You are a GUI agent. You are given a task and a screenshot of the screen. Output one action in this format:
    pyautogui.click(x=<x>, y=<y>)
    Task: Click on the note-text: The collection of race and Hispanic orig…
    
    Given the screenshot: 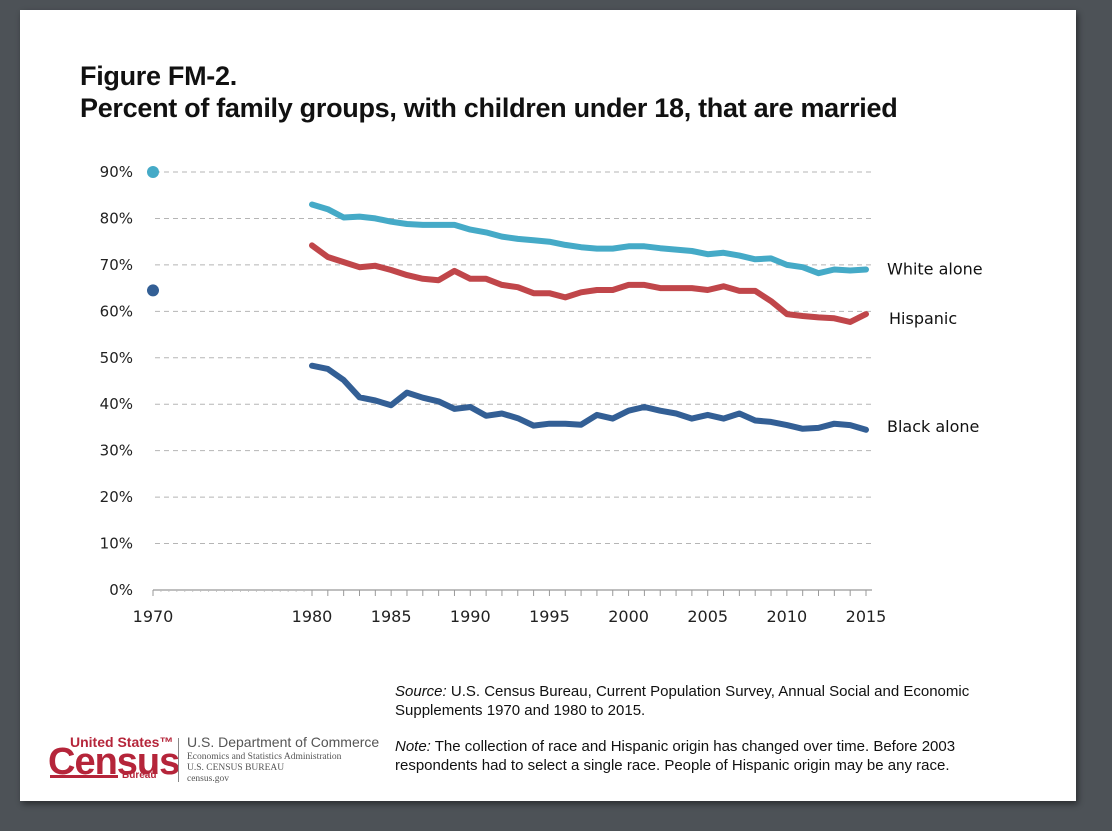 What is the action you would take?
    pyautogui.click(x=675, y=756)
    